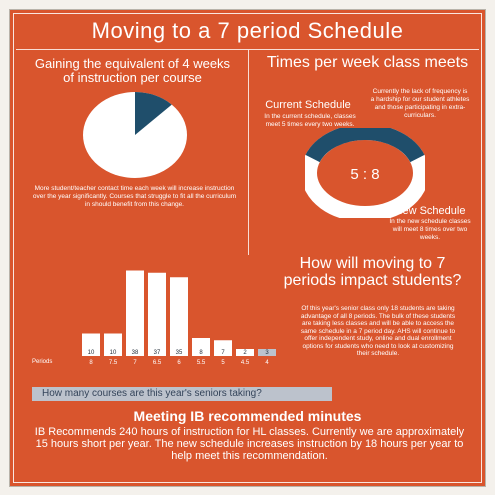 The image size is (495, 495). Describe the element at coordinates (308, 105) in the screenshot. I see `current-schedule-heading: Current Schedule` at that location.